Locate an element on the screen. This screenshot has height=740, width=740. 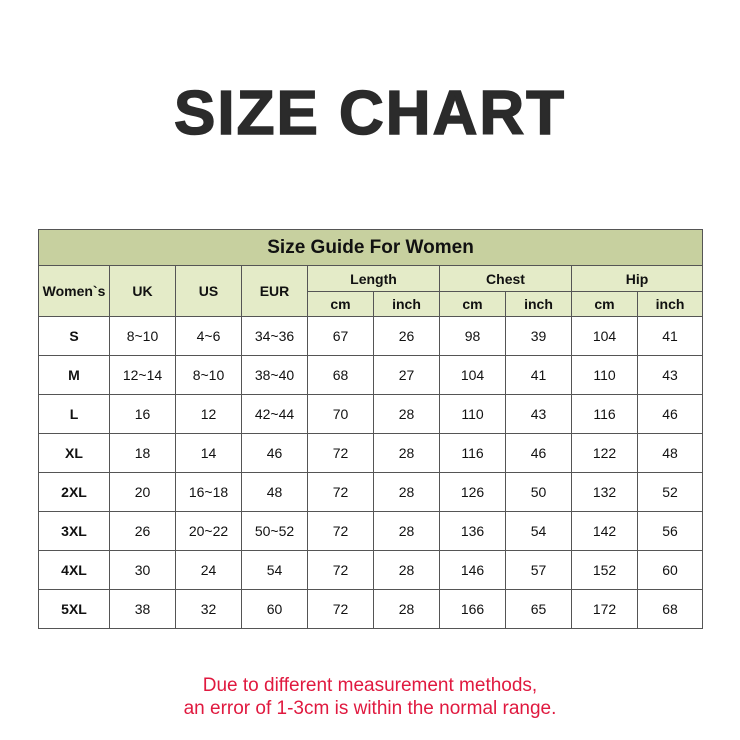
page-title: SIZE CHART is located at coordinates (369, 113).